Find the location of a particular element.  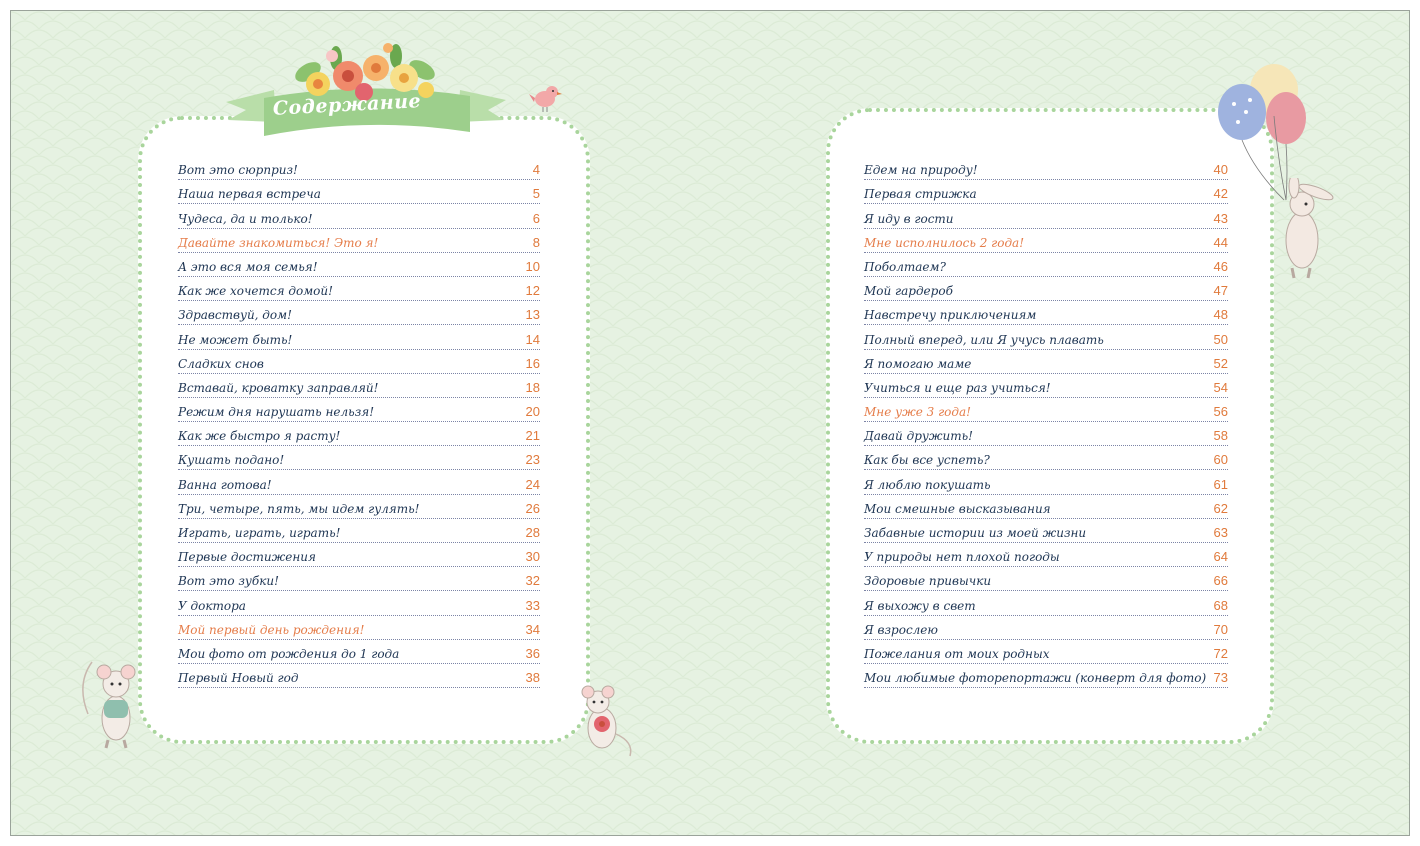

toc-entry-title: Играть, играть, играть! is located at coordinates (259, 533).